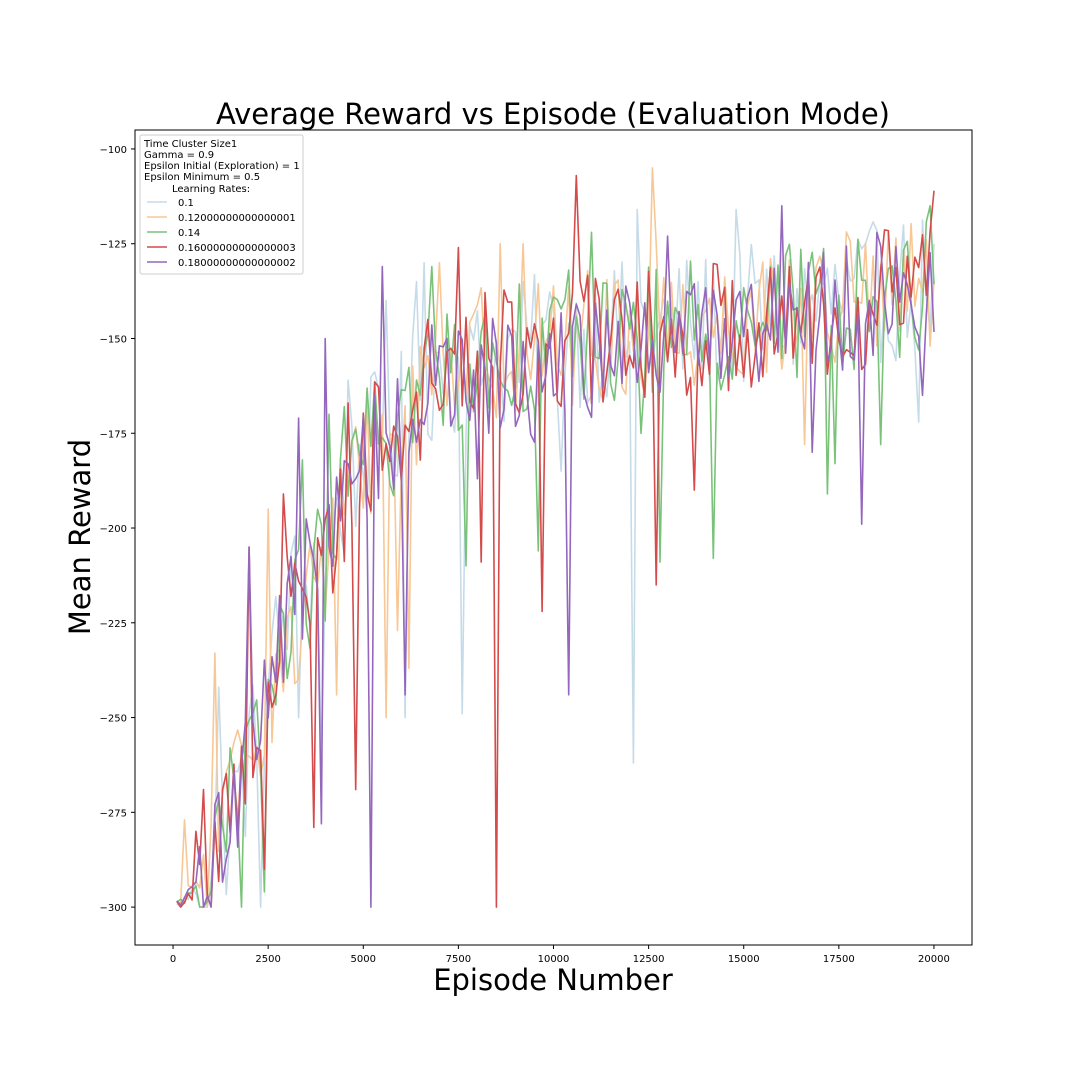 The height and width of the screenshot is (1080, 1080). I want to click on x-tick-label: 15000, so click(744, 959).